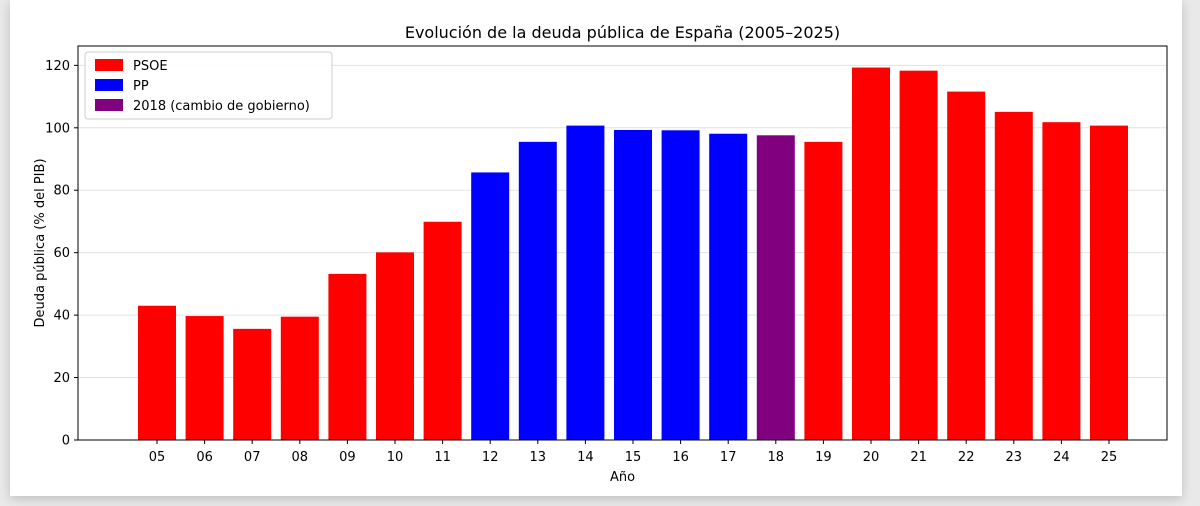  I want to click on legend: PSOE PP 2018 (cambio de gobierno), so click(208, 85).